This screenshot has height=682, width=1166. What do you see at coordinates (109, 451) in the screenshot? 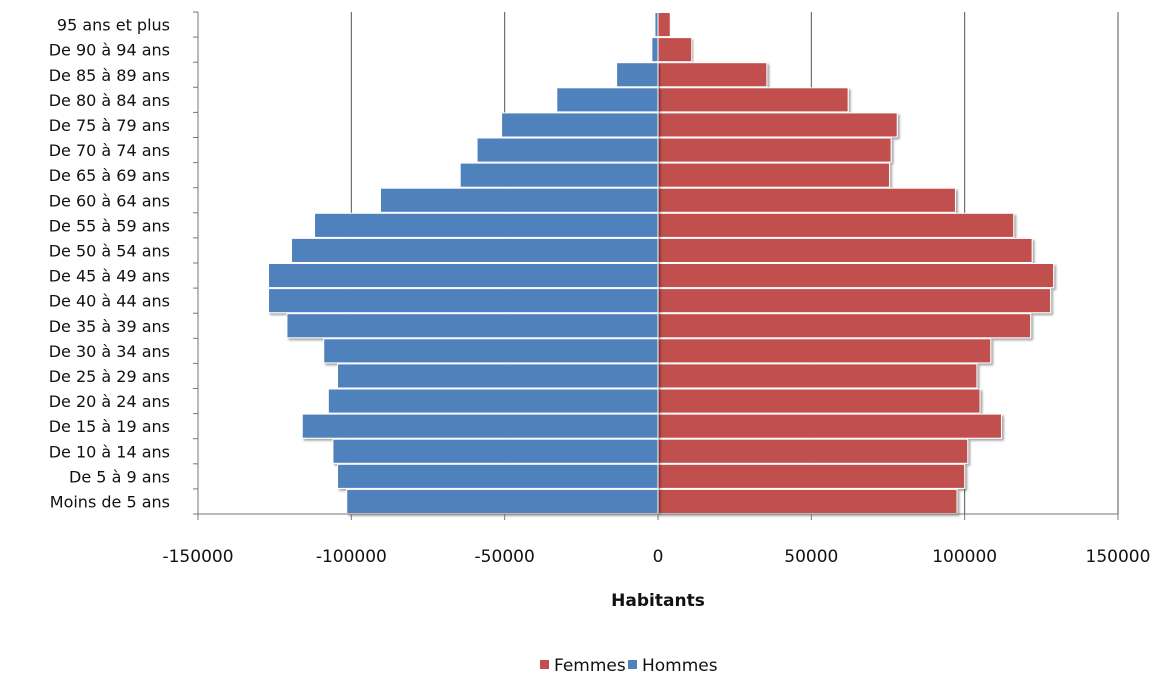
I see `category-label: De 10 à 14 ans` at bounding box center [109, 451].